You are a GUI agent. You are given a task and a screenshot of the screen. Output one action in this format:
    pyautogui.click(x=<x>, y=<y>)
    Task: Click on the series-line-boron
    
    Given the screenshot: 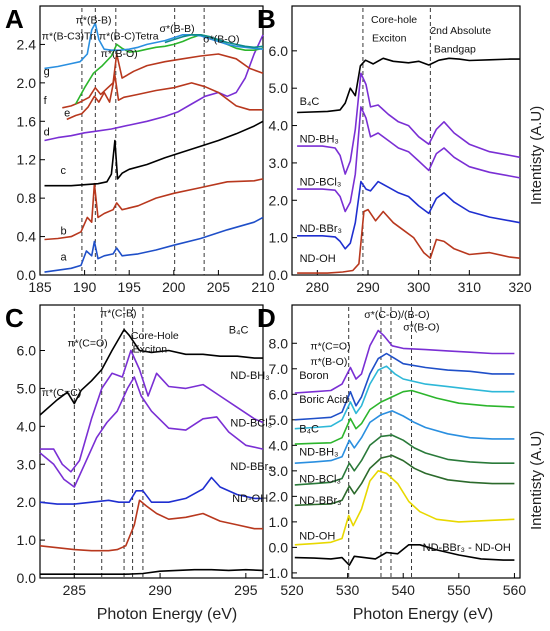 What is the action you would take?
    pyautogui.click(x=404, y=361)
    